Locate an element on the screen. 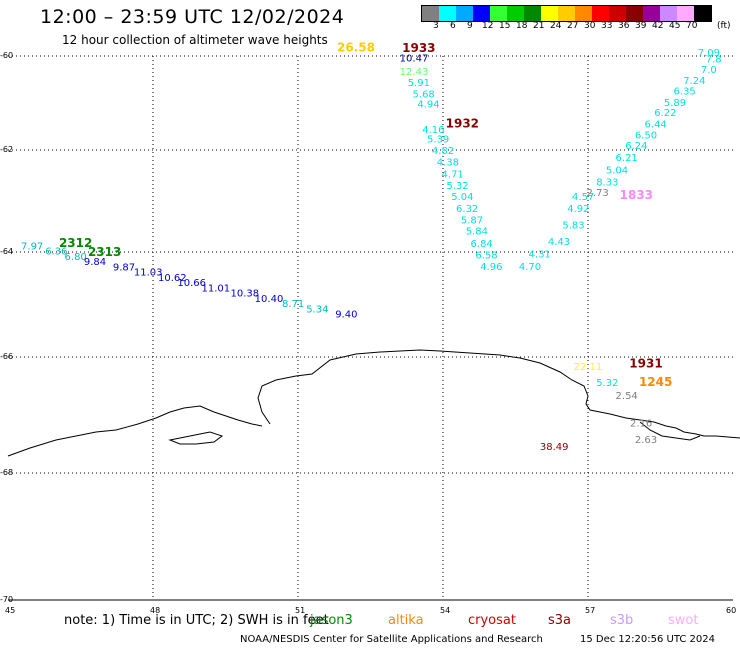 The width and height of the screenshot is (740, 650). wave-height-value: 6.24 is located at coordinates (636, 146).